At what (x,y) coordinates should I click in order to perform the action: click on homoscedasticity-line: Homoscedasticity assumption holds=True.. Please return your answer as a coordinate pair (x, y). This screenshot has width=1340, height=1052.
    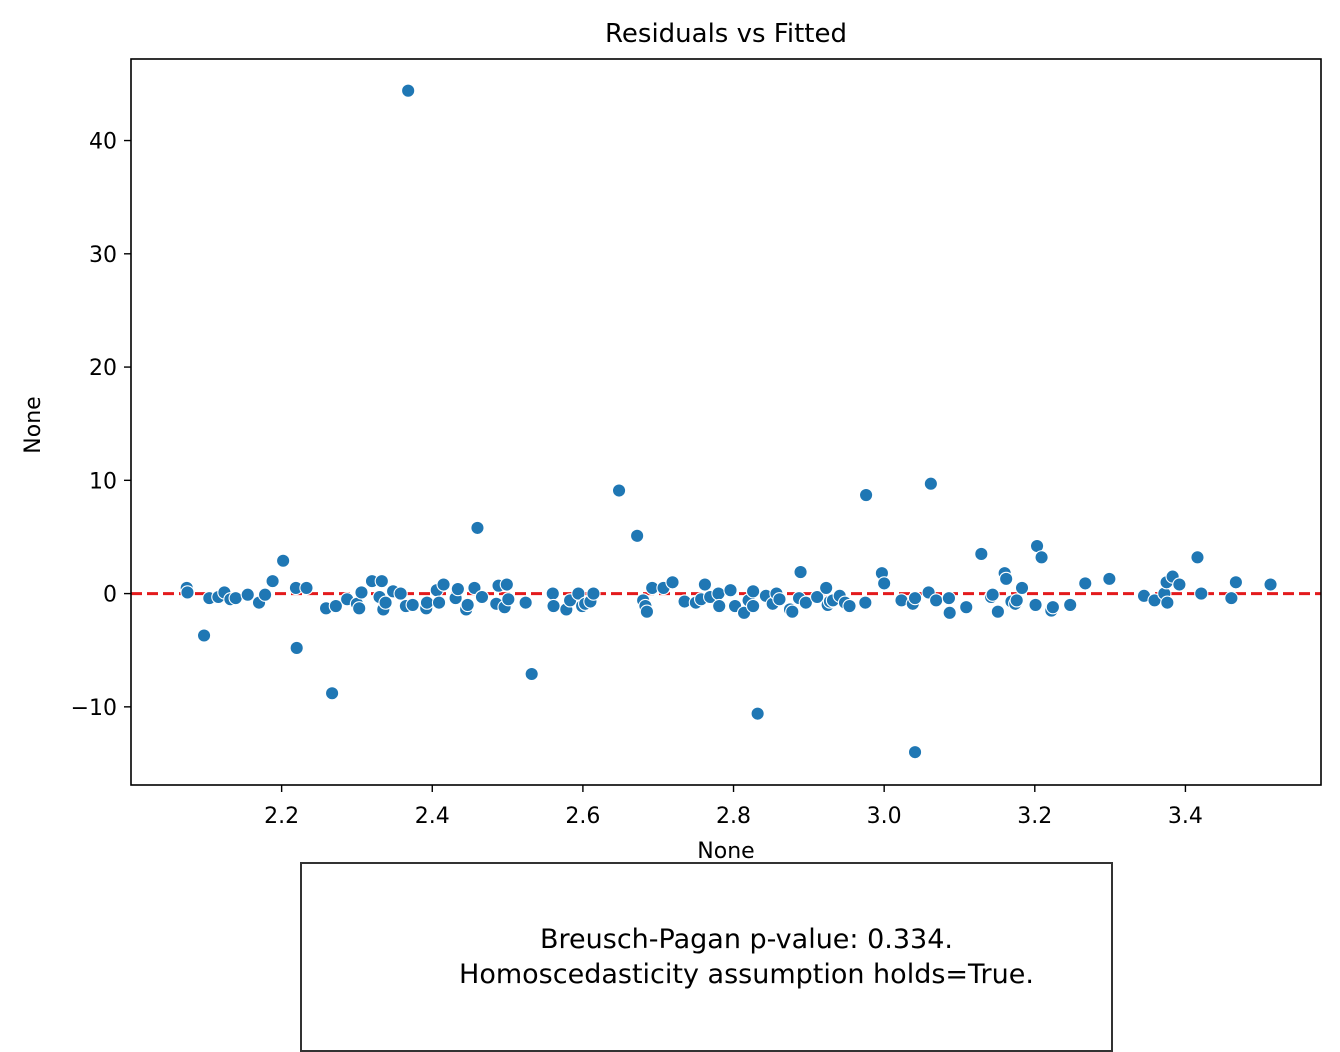
    Looking at the image, I should click on (746, 974).